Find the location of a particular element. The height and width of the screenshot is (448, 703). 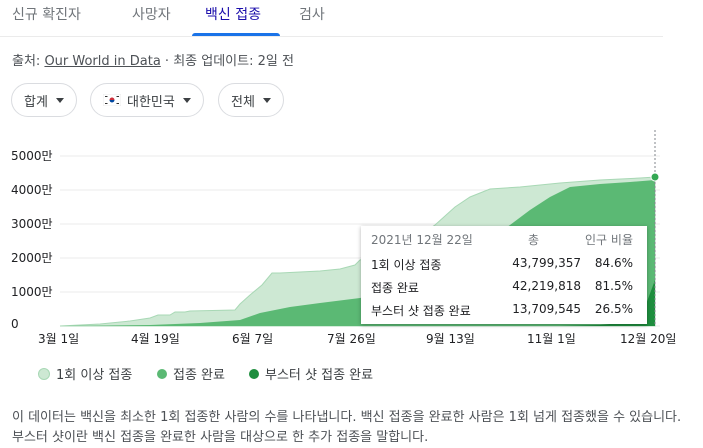

period-dropdown: 전체 is located at coordinates (251, 100).